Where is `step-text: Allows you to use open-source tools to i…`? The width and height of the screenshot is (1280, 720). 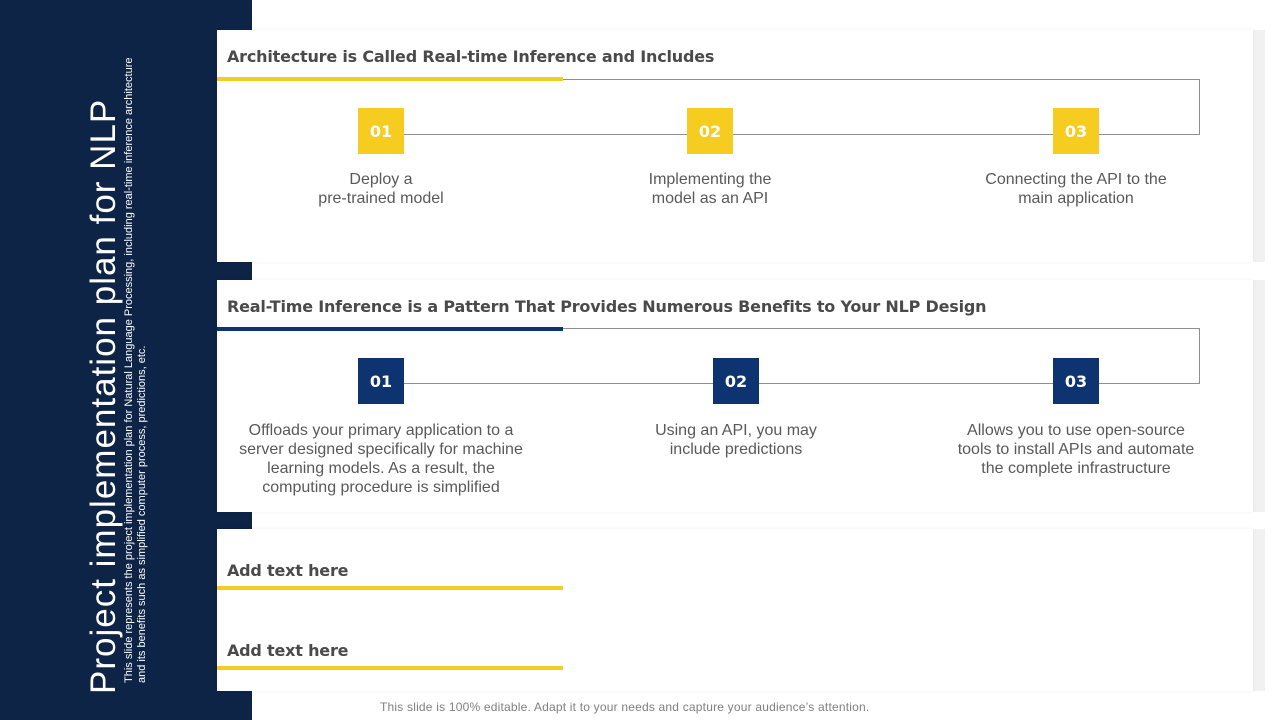 step-text: Allows you to use open-source tools to i… is located at coordinates (1076, 449).